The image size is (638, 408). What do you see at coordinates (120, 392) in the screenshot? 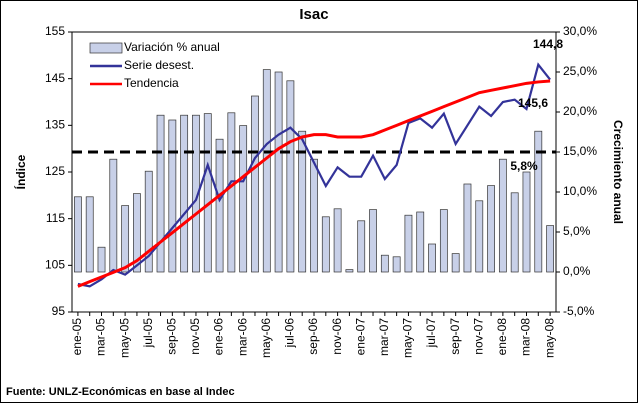
I see `footer: Fuente: UNLZ-Económicas en base al Indec` at bounding box center [120, 392].